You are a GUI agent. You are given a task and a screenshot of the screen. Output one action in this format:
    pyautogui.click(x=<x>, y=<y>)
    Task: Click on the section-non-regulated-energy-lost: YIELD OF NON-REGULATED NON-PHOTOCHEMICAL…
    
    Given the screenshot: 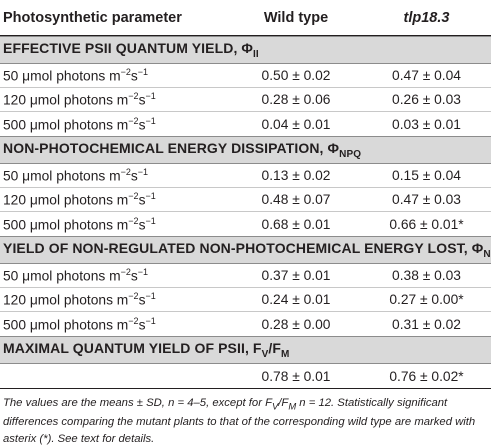 What is the action you would take?
    pyautogui.click(x=245, y=250)
    